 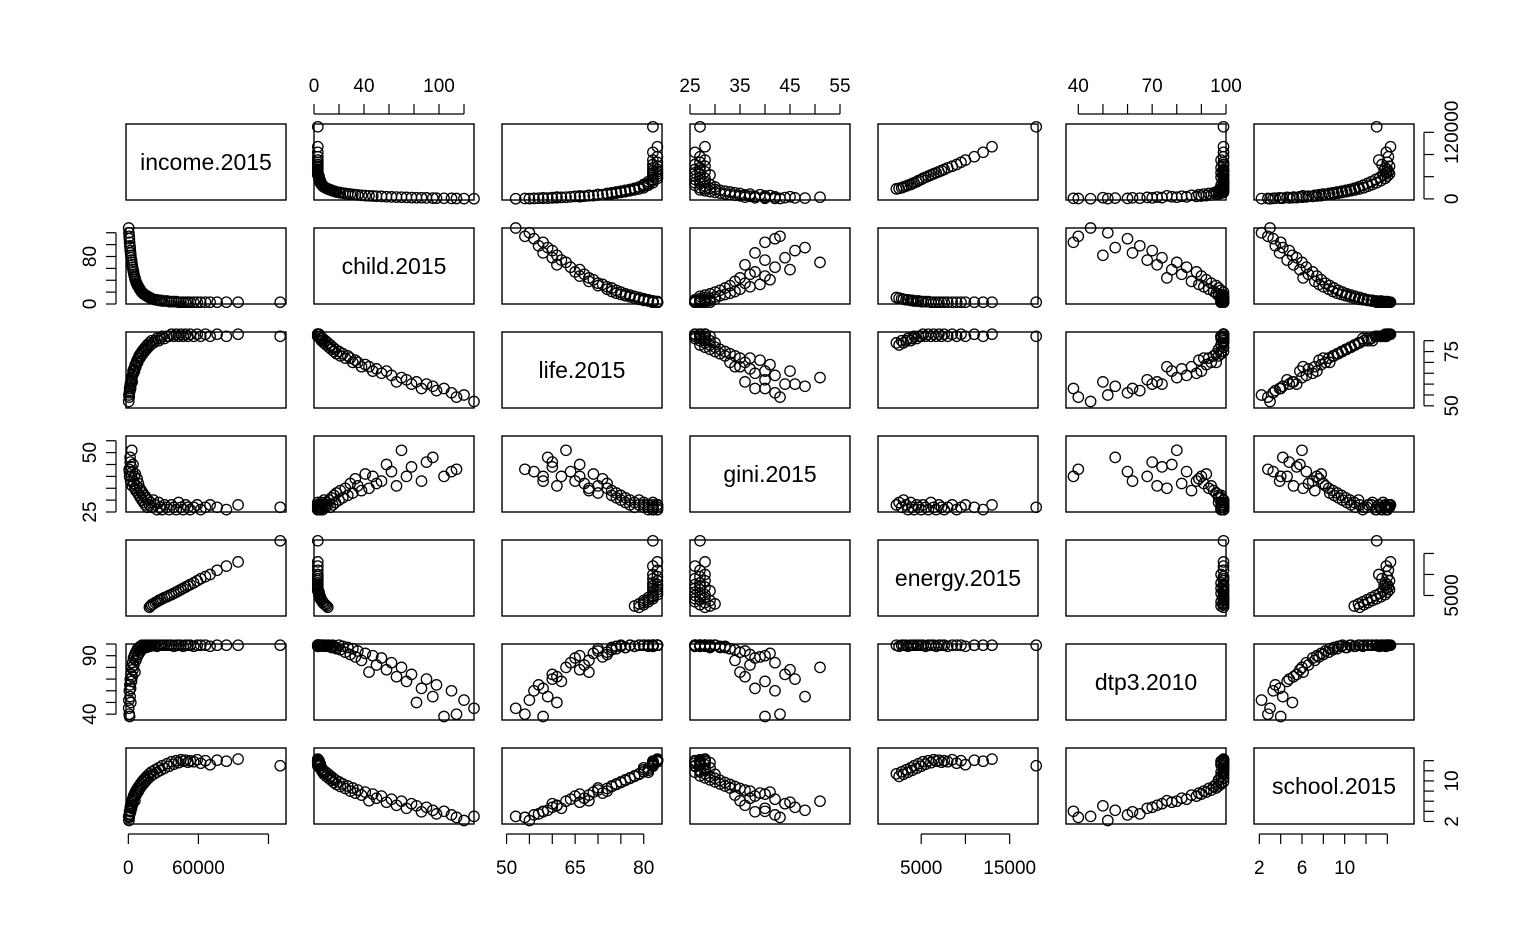 What do you see at coordinates (582, 787) in the screenshot?
I see `panel-school.2015-vs-life.2015` at bounding box center [582, 787].